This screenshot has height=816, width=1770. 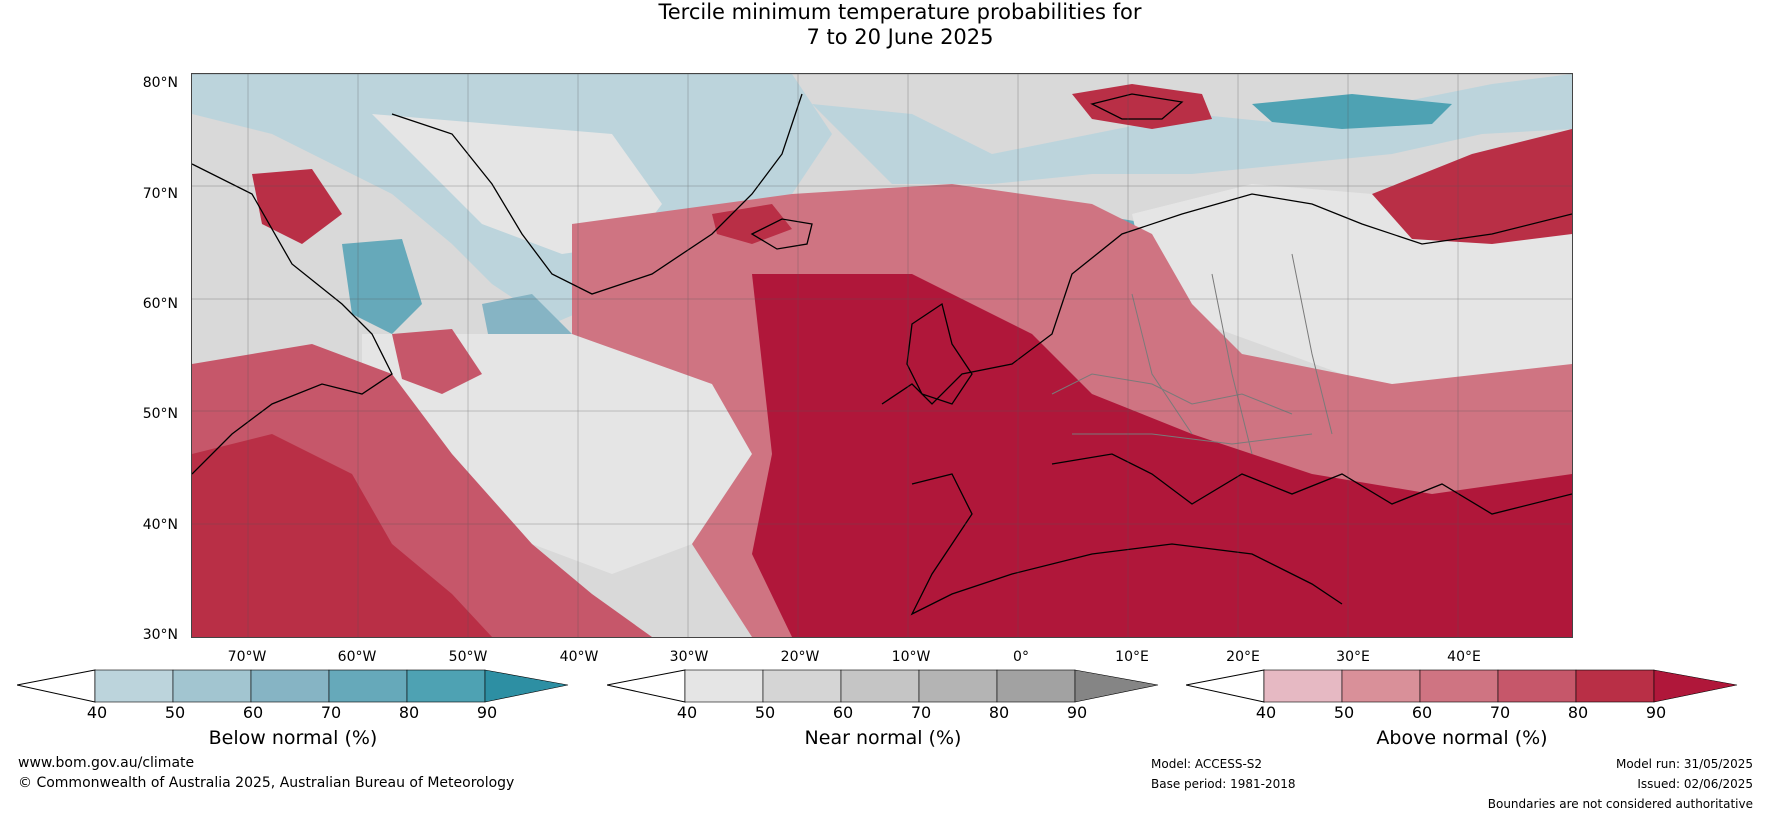 What do you see at coordinates (247, 657) in the screenshot?
I see `lon-label: 70°W` at bounding box center [247, 657].